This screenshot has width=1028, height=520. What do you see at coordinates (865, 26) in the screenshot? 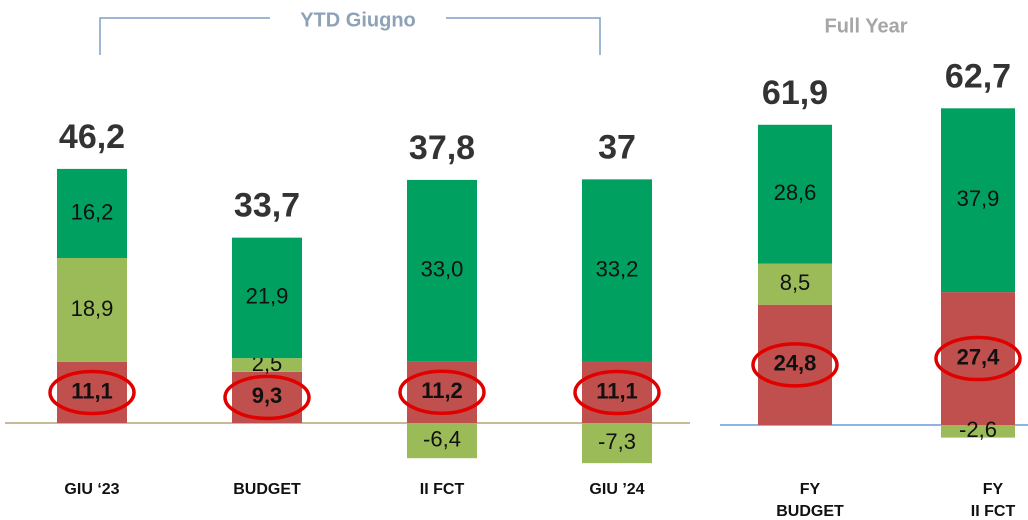
I see `panel-title: Full Year` at bounding box center [865, 26].